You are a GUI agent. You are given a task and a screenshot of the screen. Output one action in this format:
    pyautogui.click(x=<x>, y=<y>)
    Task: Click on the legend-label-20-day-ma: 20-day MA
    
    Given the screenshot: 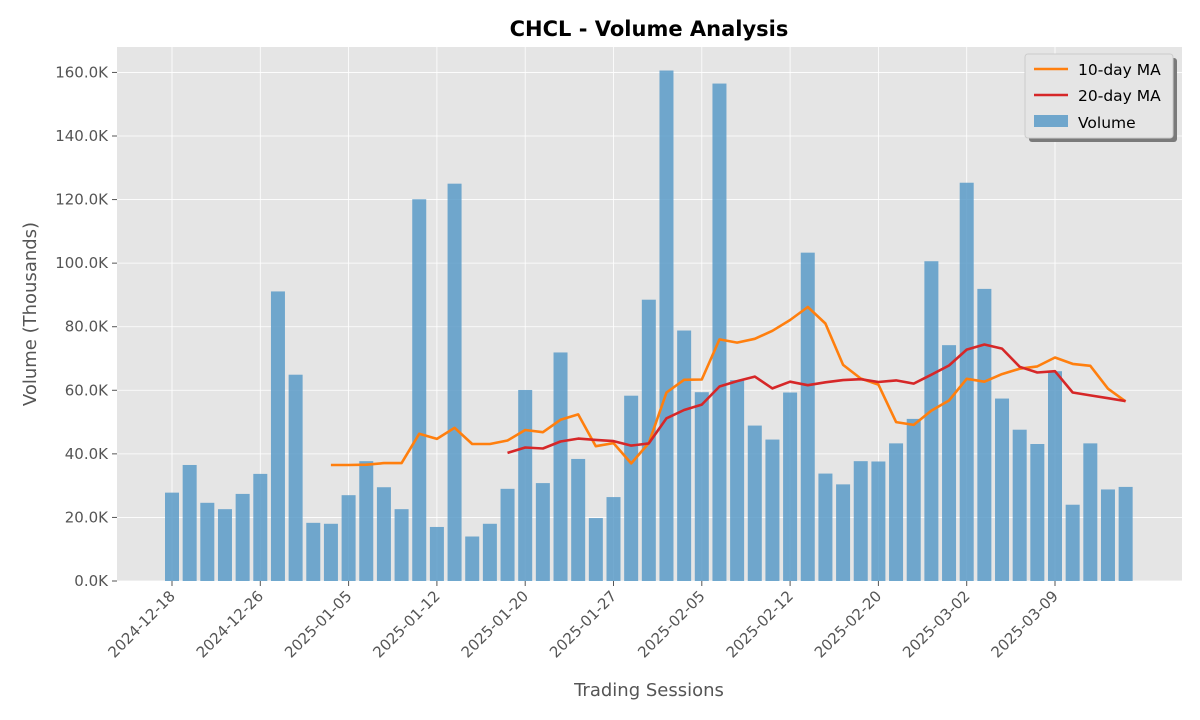 What is the action you would take?
    pyautogui.click(x=1119, y=96)
    